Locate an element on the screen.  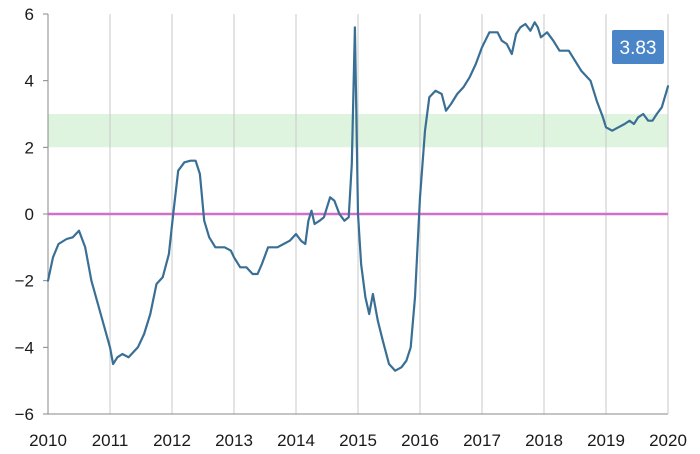
x-tick-label: 2020 is located at coordinates (668, 440).